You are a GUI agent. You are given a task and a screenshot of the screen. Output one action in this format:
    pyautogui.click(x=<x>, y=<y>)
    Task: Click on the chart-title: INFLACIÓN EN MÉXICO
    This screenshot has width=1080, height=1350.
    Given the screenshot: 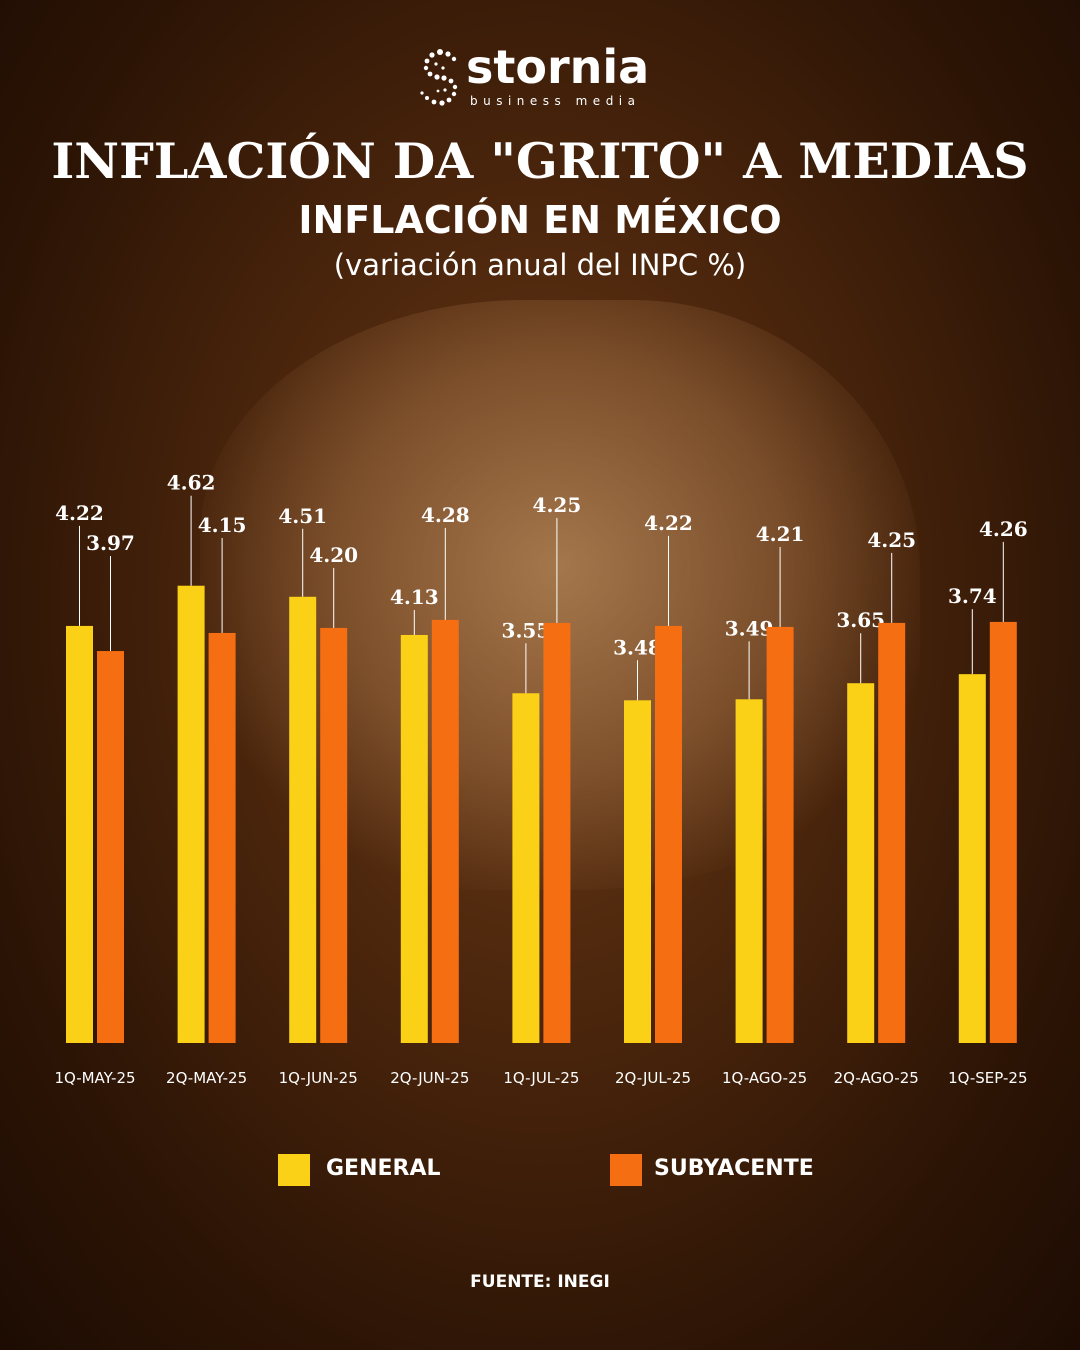 What is the action you would take?
    pyautogui.click(x=540, y=220)
    